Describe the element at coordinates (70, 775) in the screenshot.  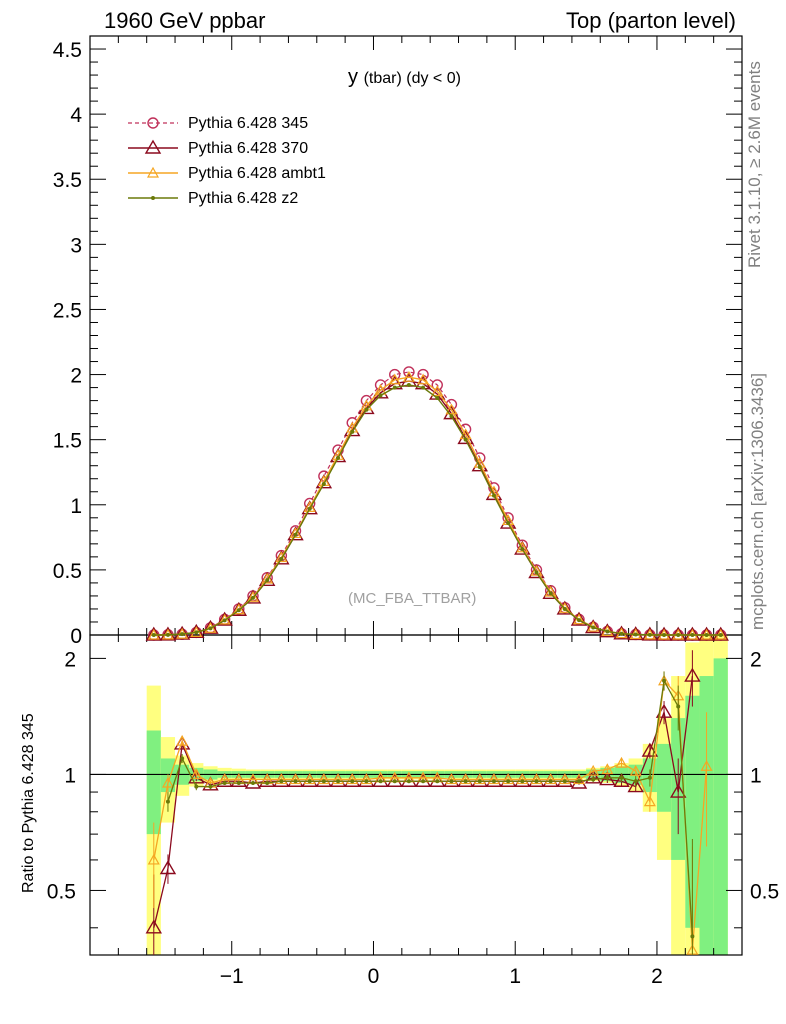
I see `ratio-y-tick-label: 1` at that location.